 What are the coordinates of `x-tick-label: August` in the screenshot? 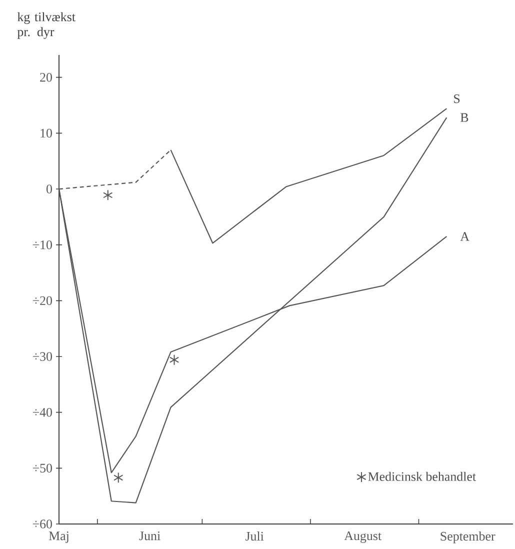 It's located at (363, 537).